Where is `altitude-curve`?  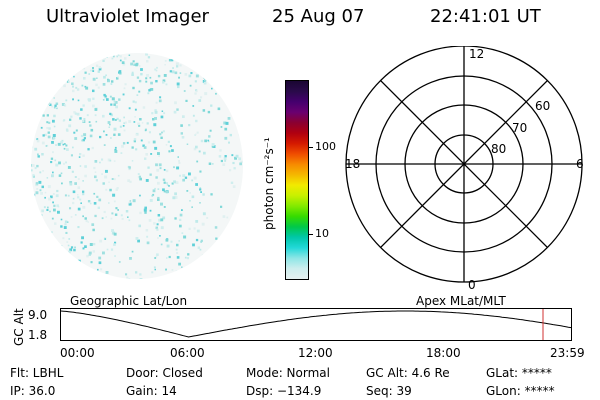 altitude-curve is located at coordinates (316, 324).